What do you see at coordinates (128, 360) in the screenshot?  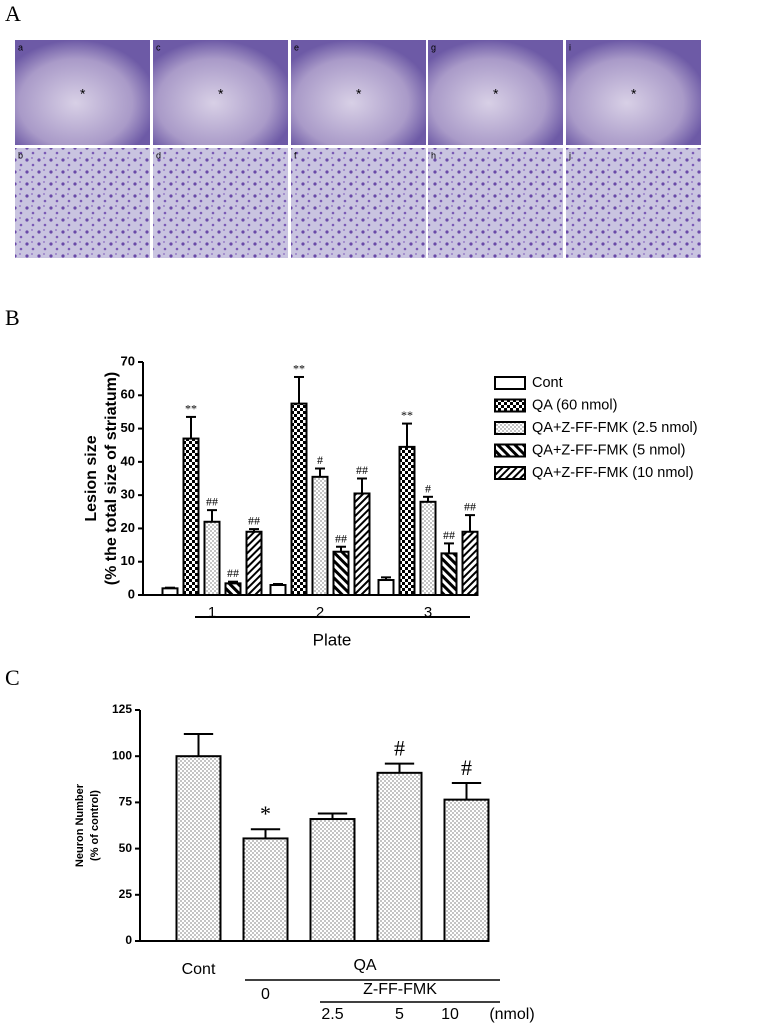 I see `y-tick-label: 70` at bounding box center [128, 360].